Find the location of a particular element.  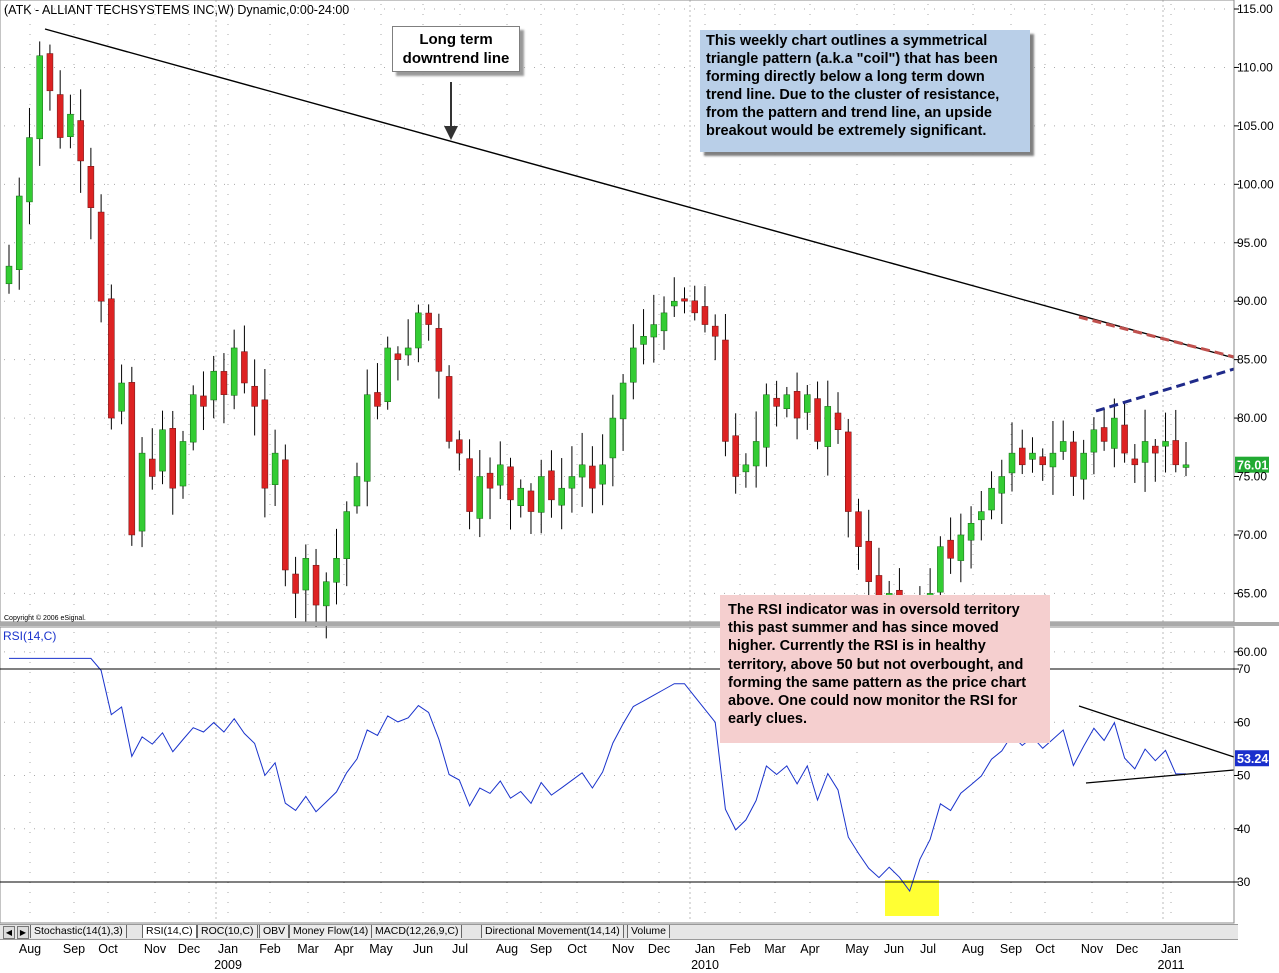

downtrend-callout: Long term downtrend line is located at coordinates (456, 49).